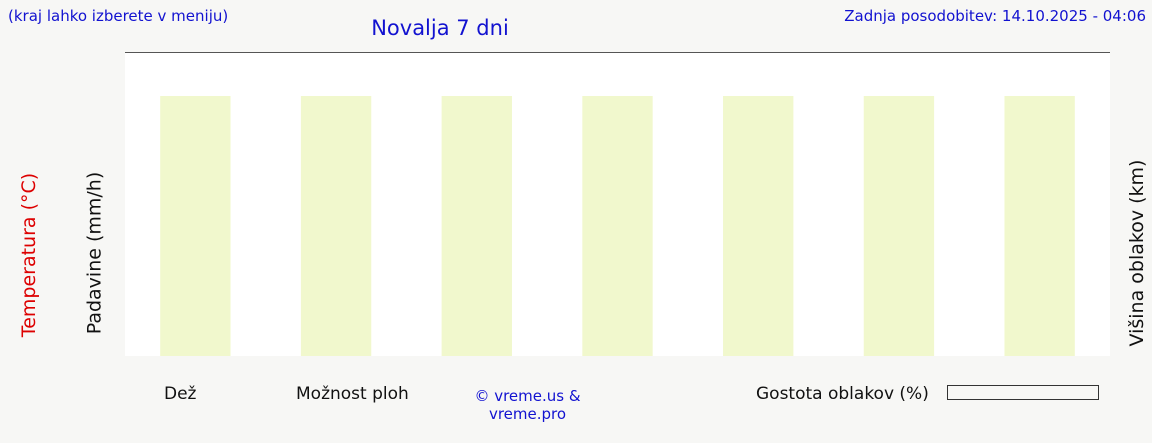 Image resolution: width=1152 pixels, height=443 pixels. Describe the element at coordinates (842, 394) in the screenshot. I see `cloud-density-legend-label: Gostota oblakov (%)` at that location.